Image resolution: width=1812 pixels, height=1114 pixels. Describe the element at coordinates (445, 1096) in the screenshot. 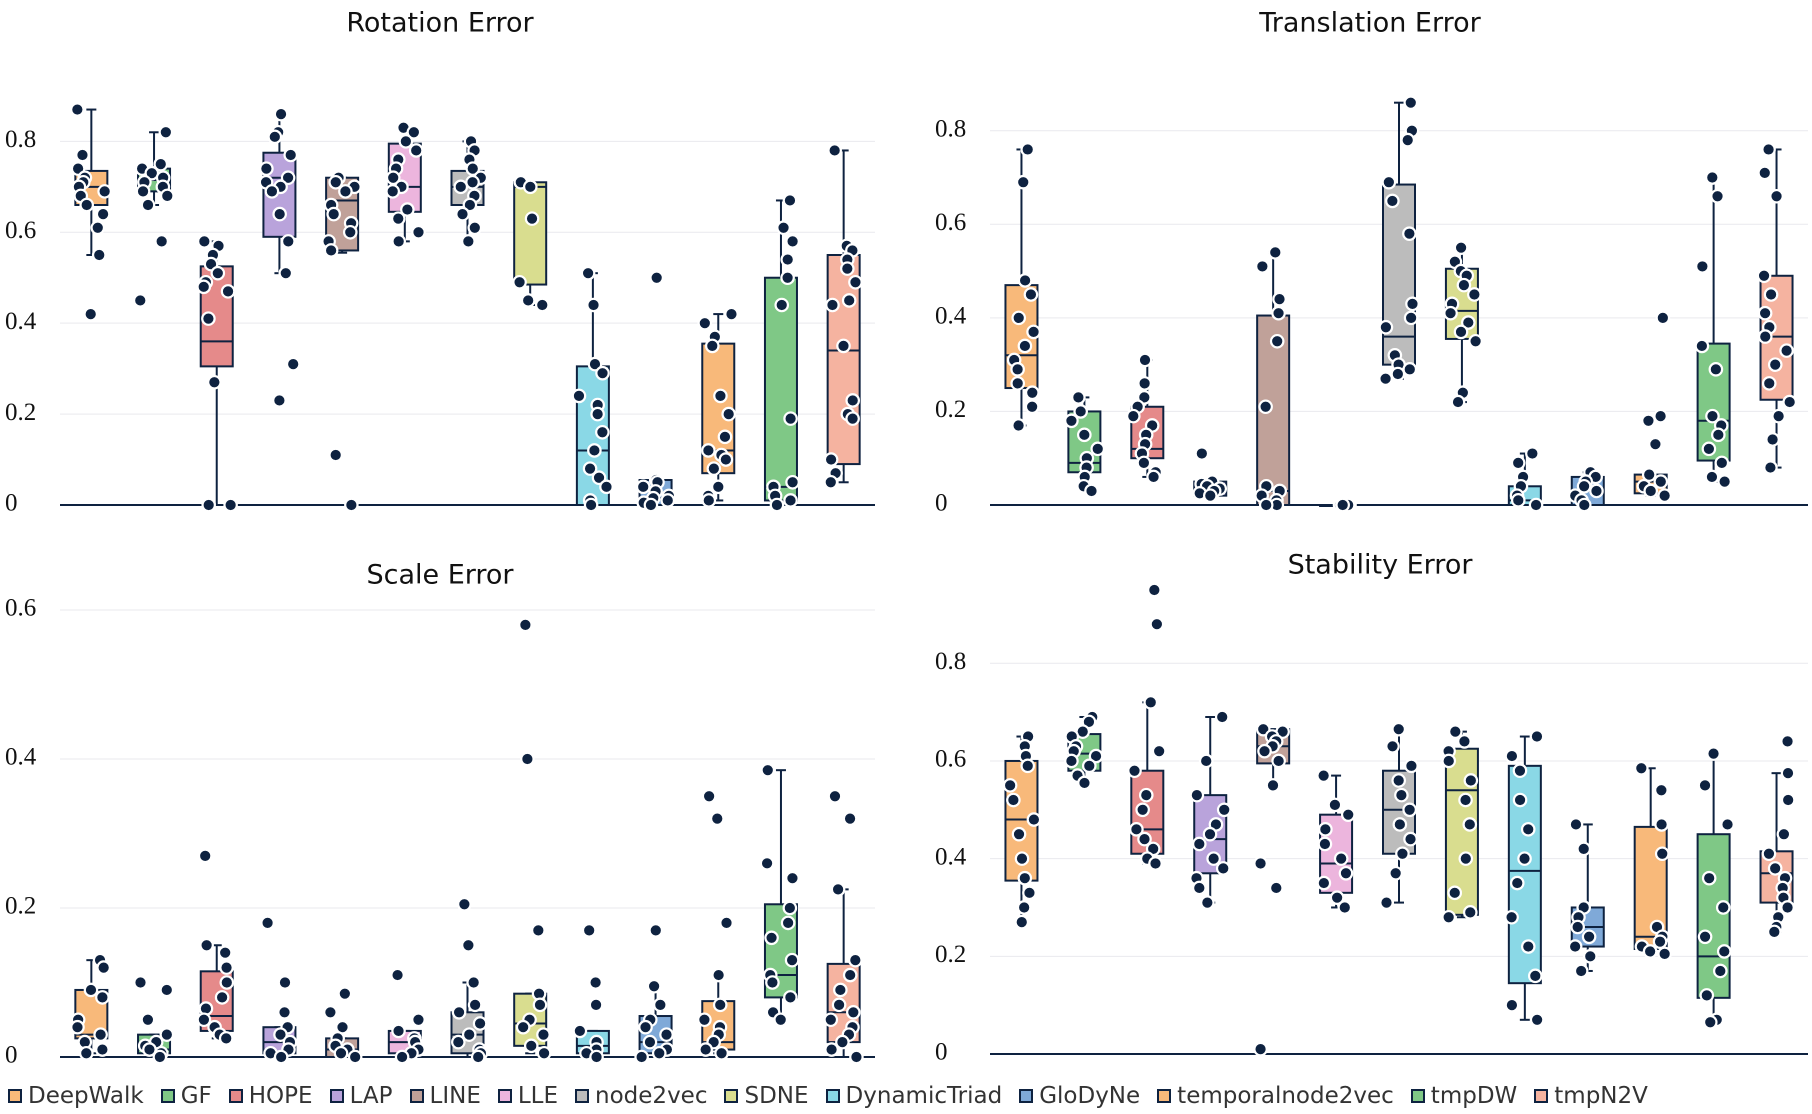

I see `legend-item: LINE` at that location.